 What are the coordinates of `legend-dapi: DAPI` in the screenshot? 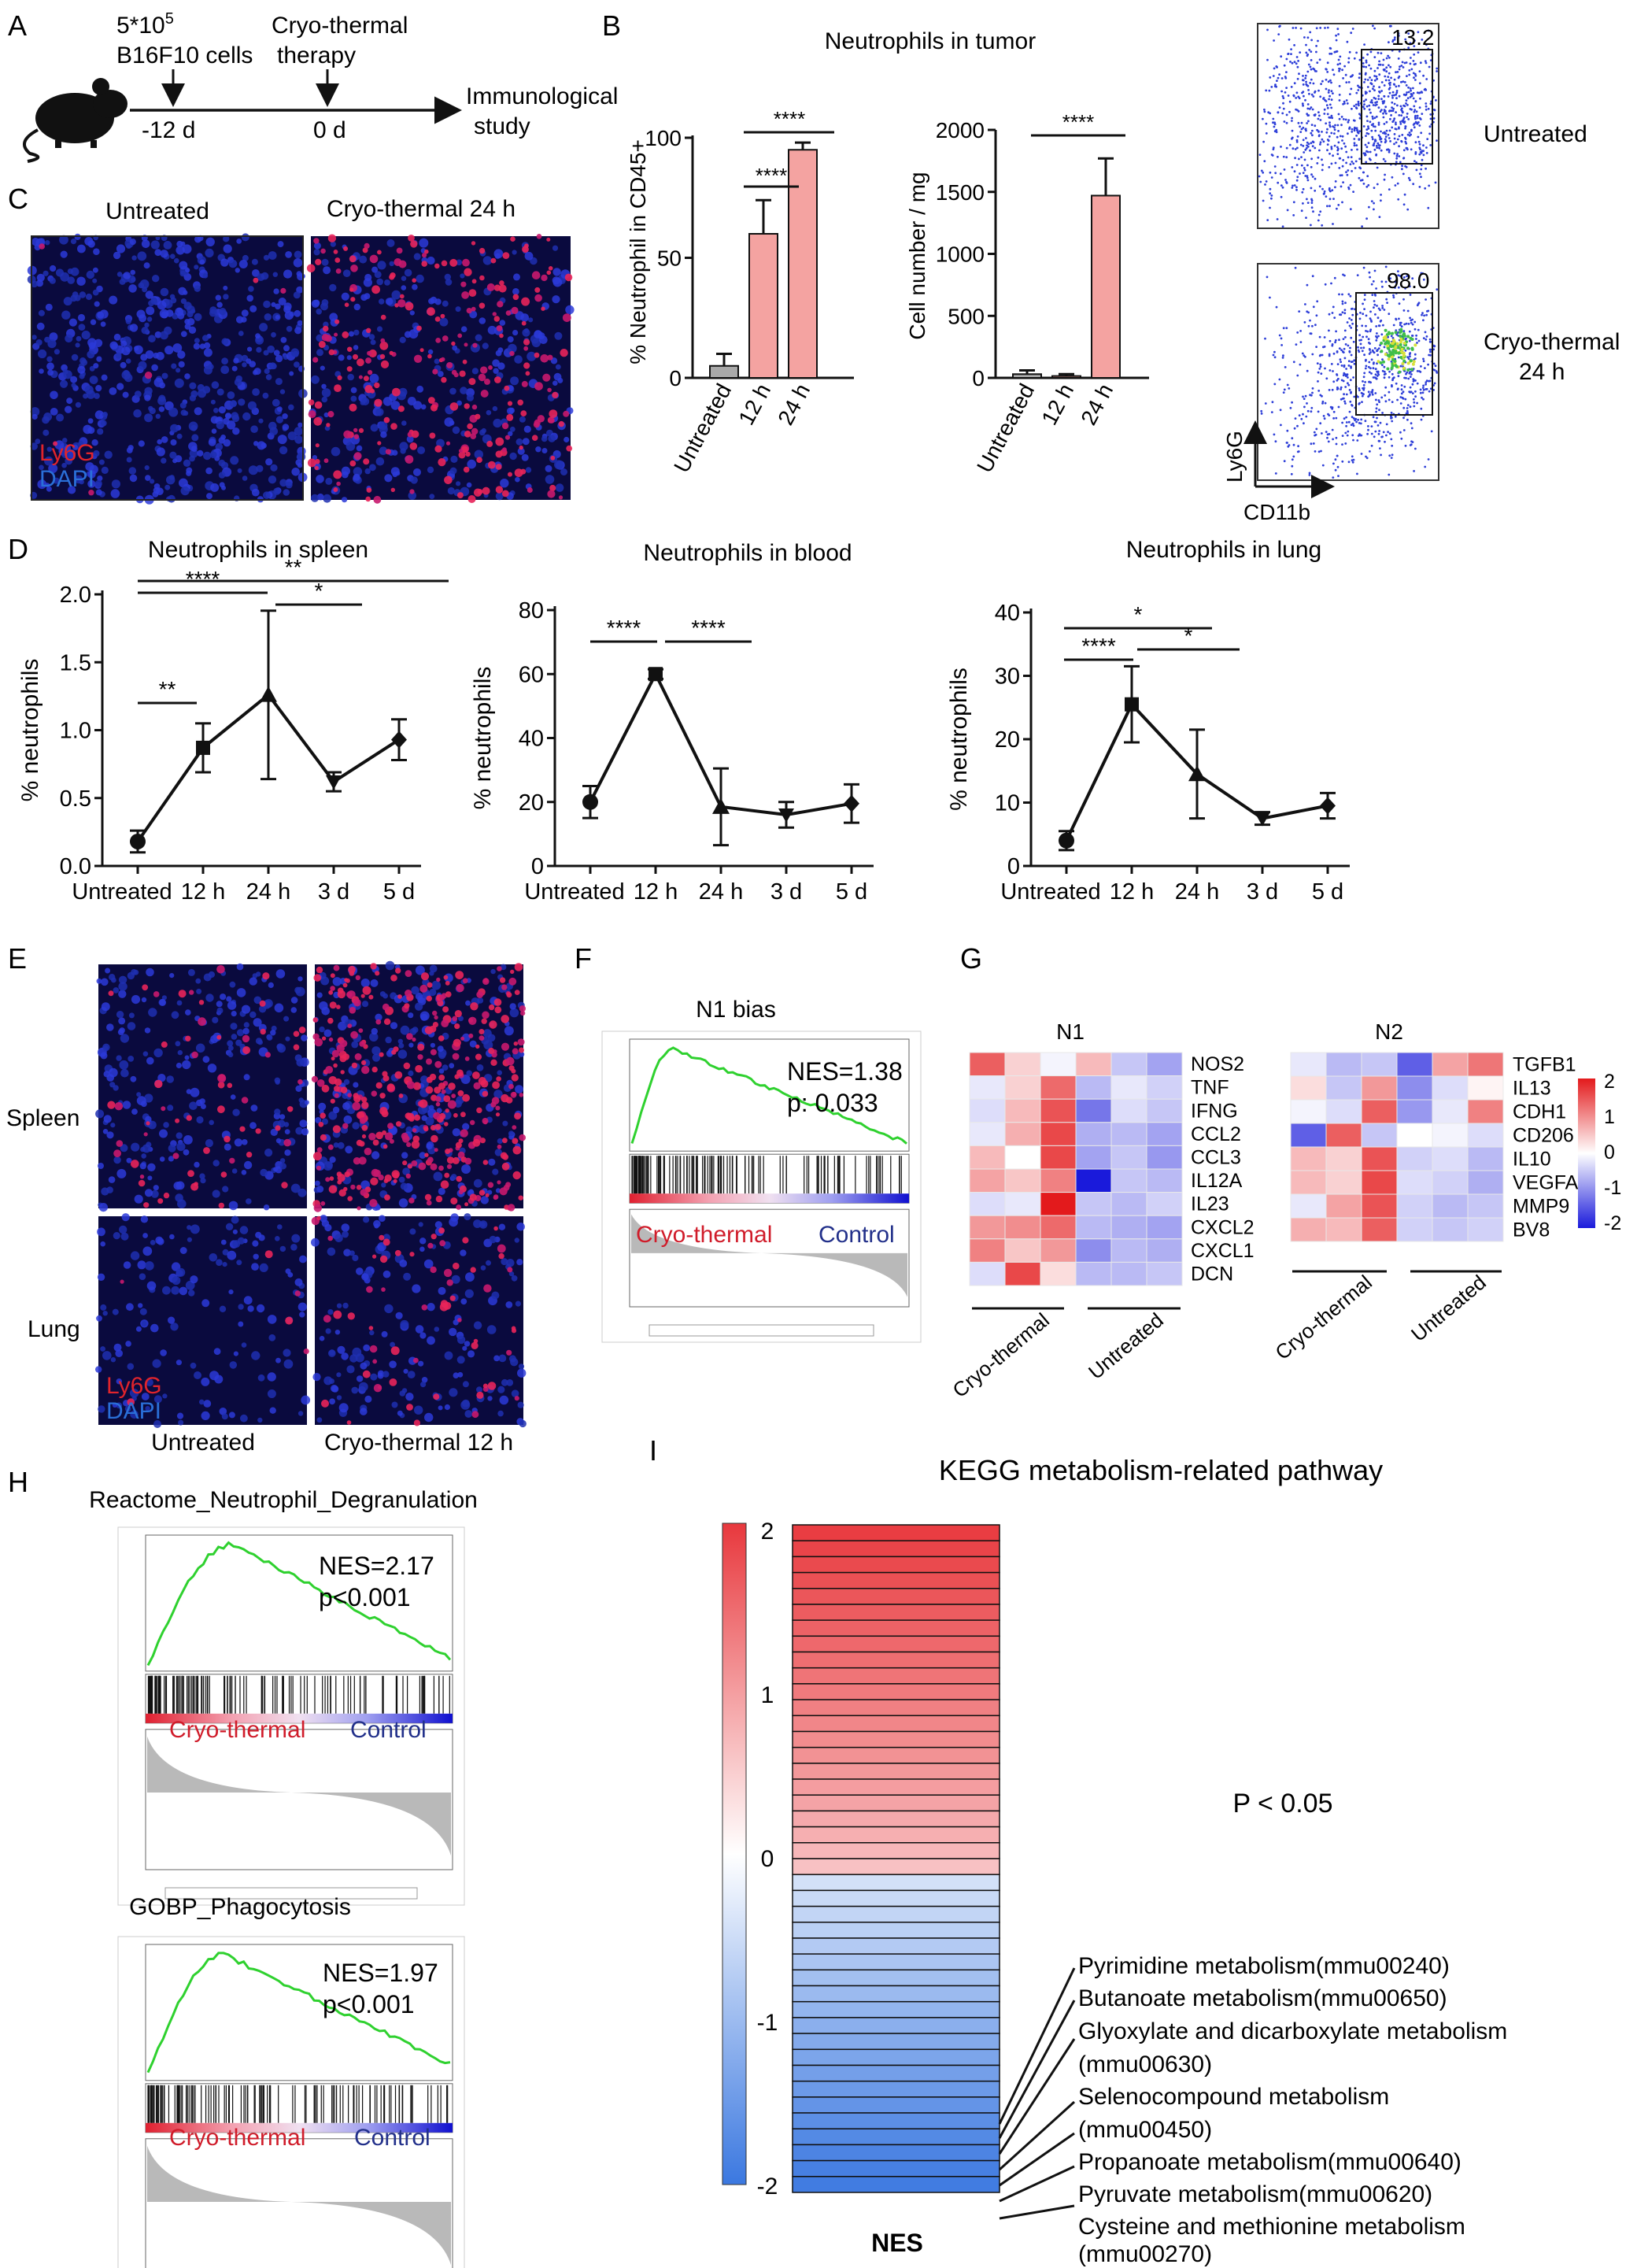 It's located at (133, 1411).